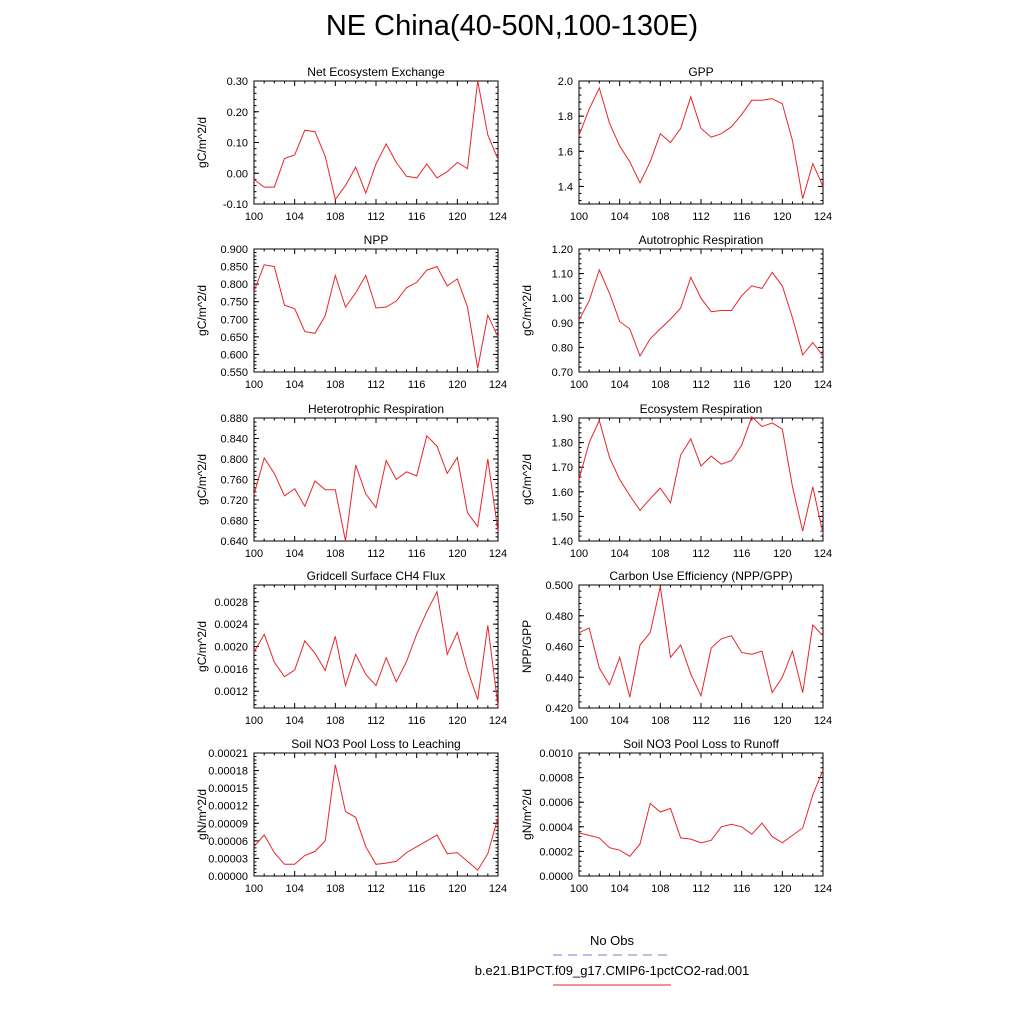 The image size is (1024, 1024). What do you see at coordinates (234, 522) in the screenshot?
I see `y-tick-label: 0.680` at bounding box center [234, 522].